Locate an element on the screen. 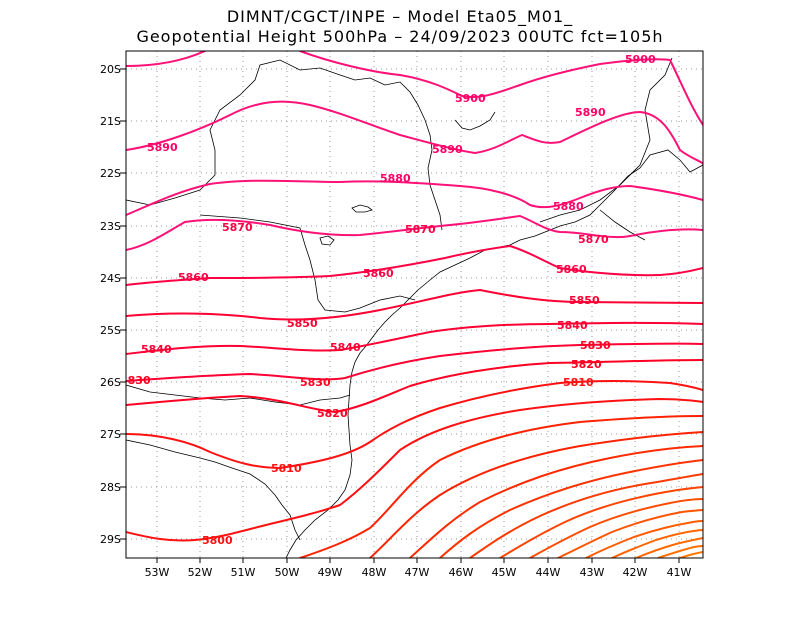  lon-label: 42W is located at coordinates (635, 572).